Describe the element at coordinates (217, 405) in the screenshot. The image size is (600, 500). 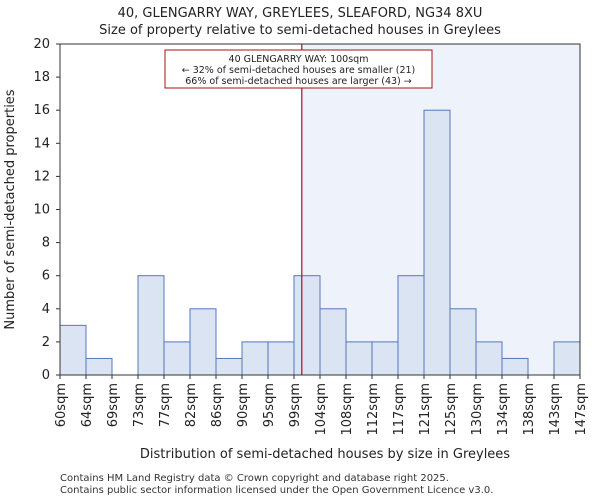
I see `x-tick-label: 86sqm` at that location.